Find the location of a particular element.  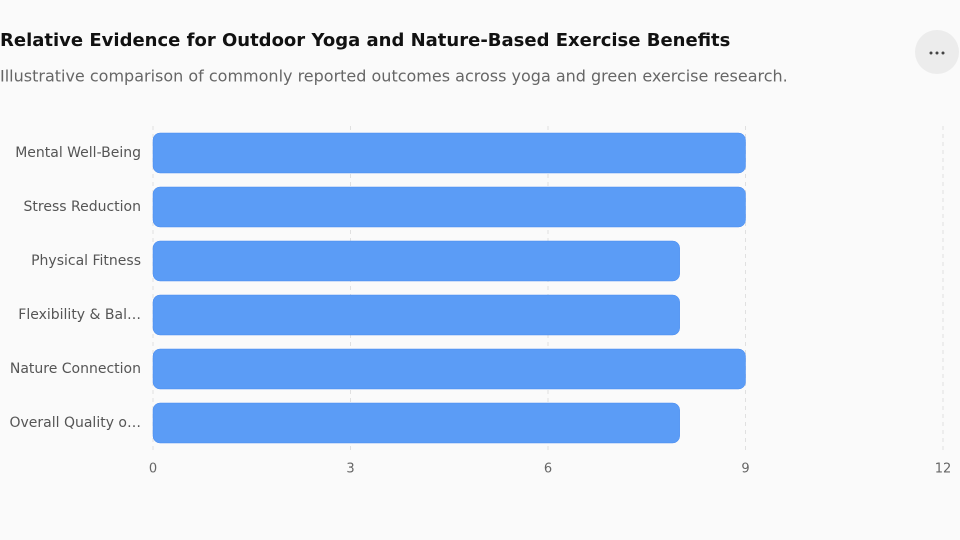

x-tick-label: 9 is located at coordinates (745, 469).